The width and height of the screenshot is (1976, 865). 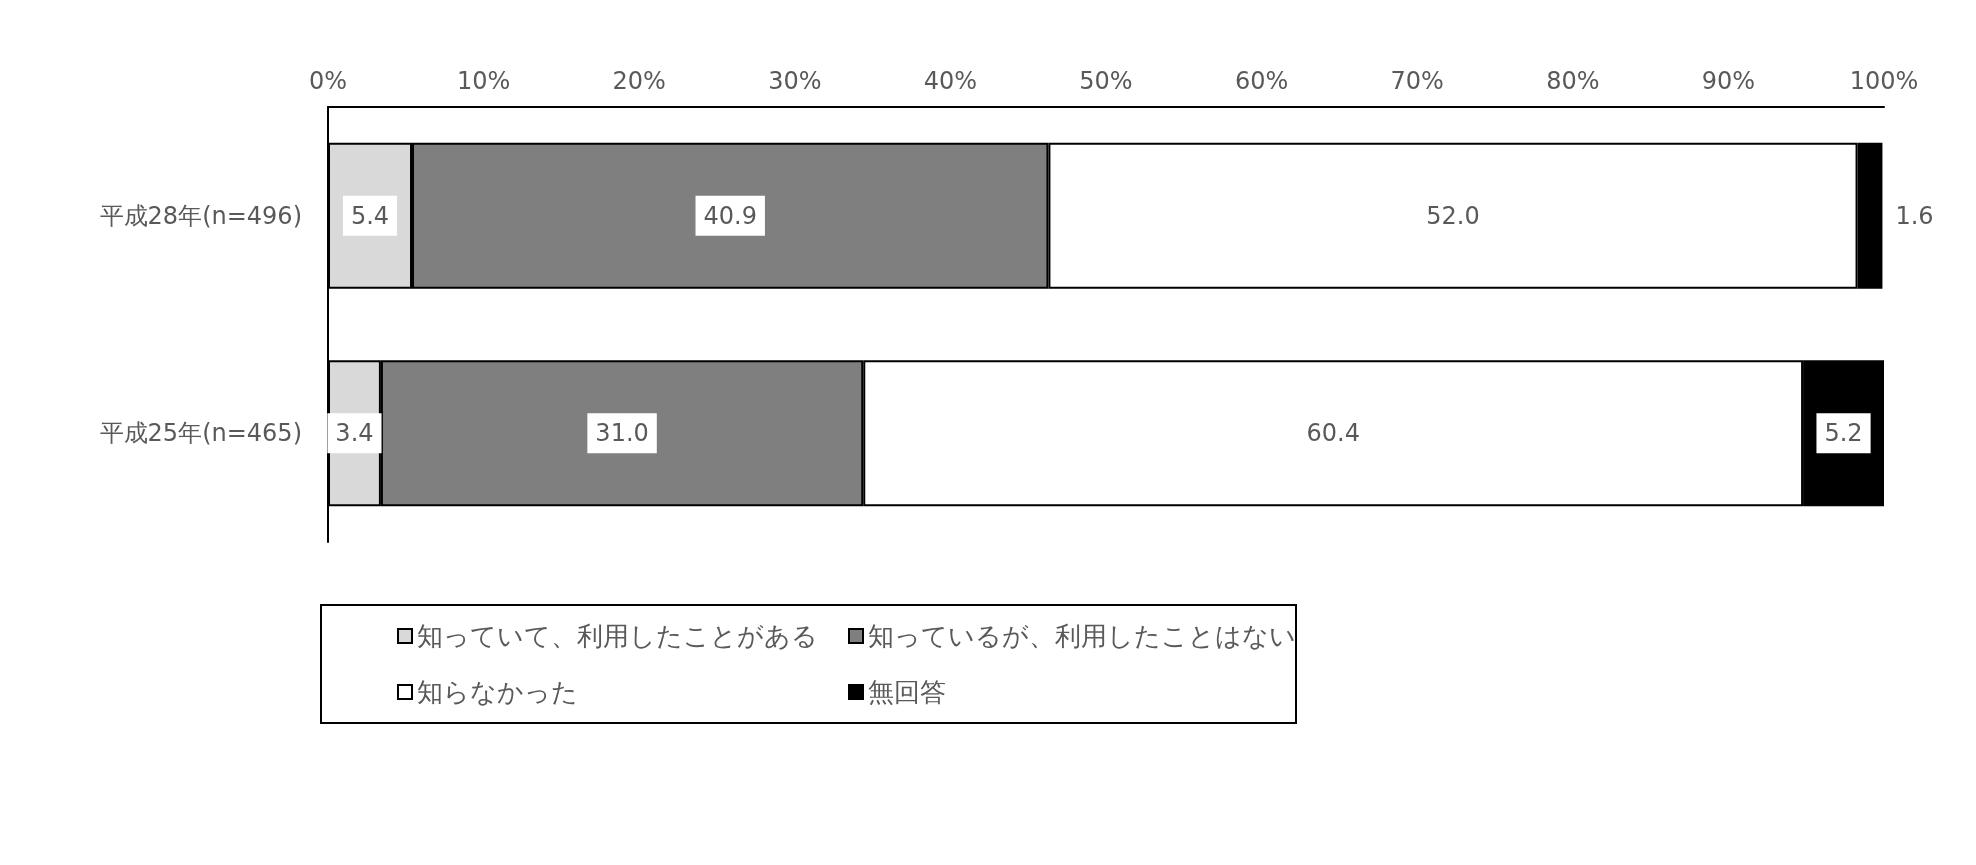 What do you see at coordinates (730, 215) in the screenshot?
I see `data-label: 40.9` at bounding box center [730, 215].